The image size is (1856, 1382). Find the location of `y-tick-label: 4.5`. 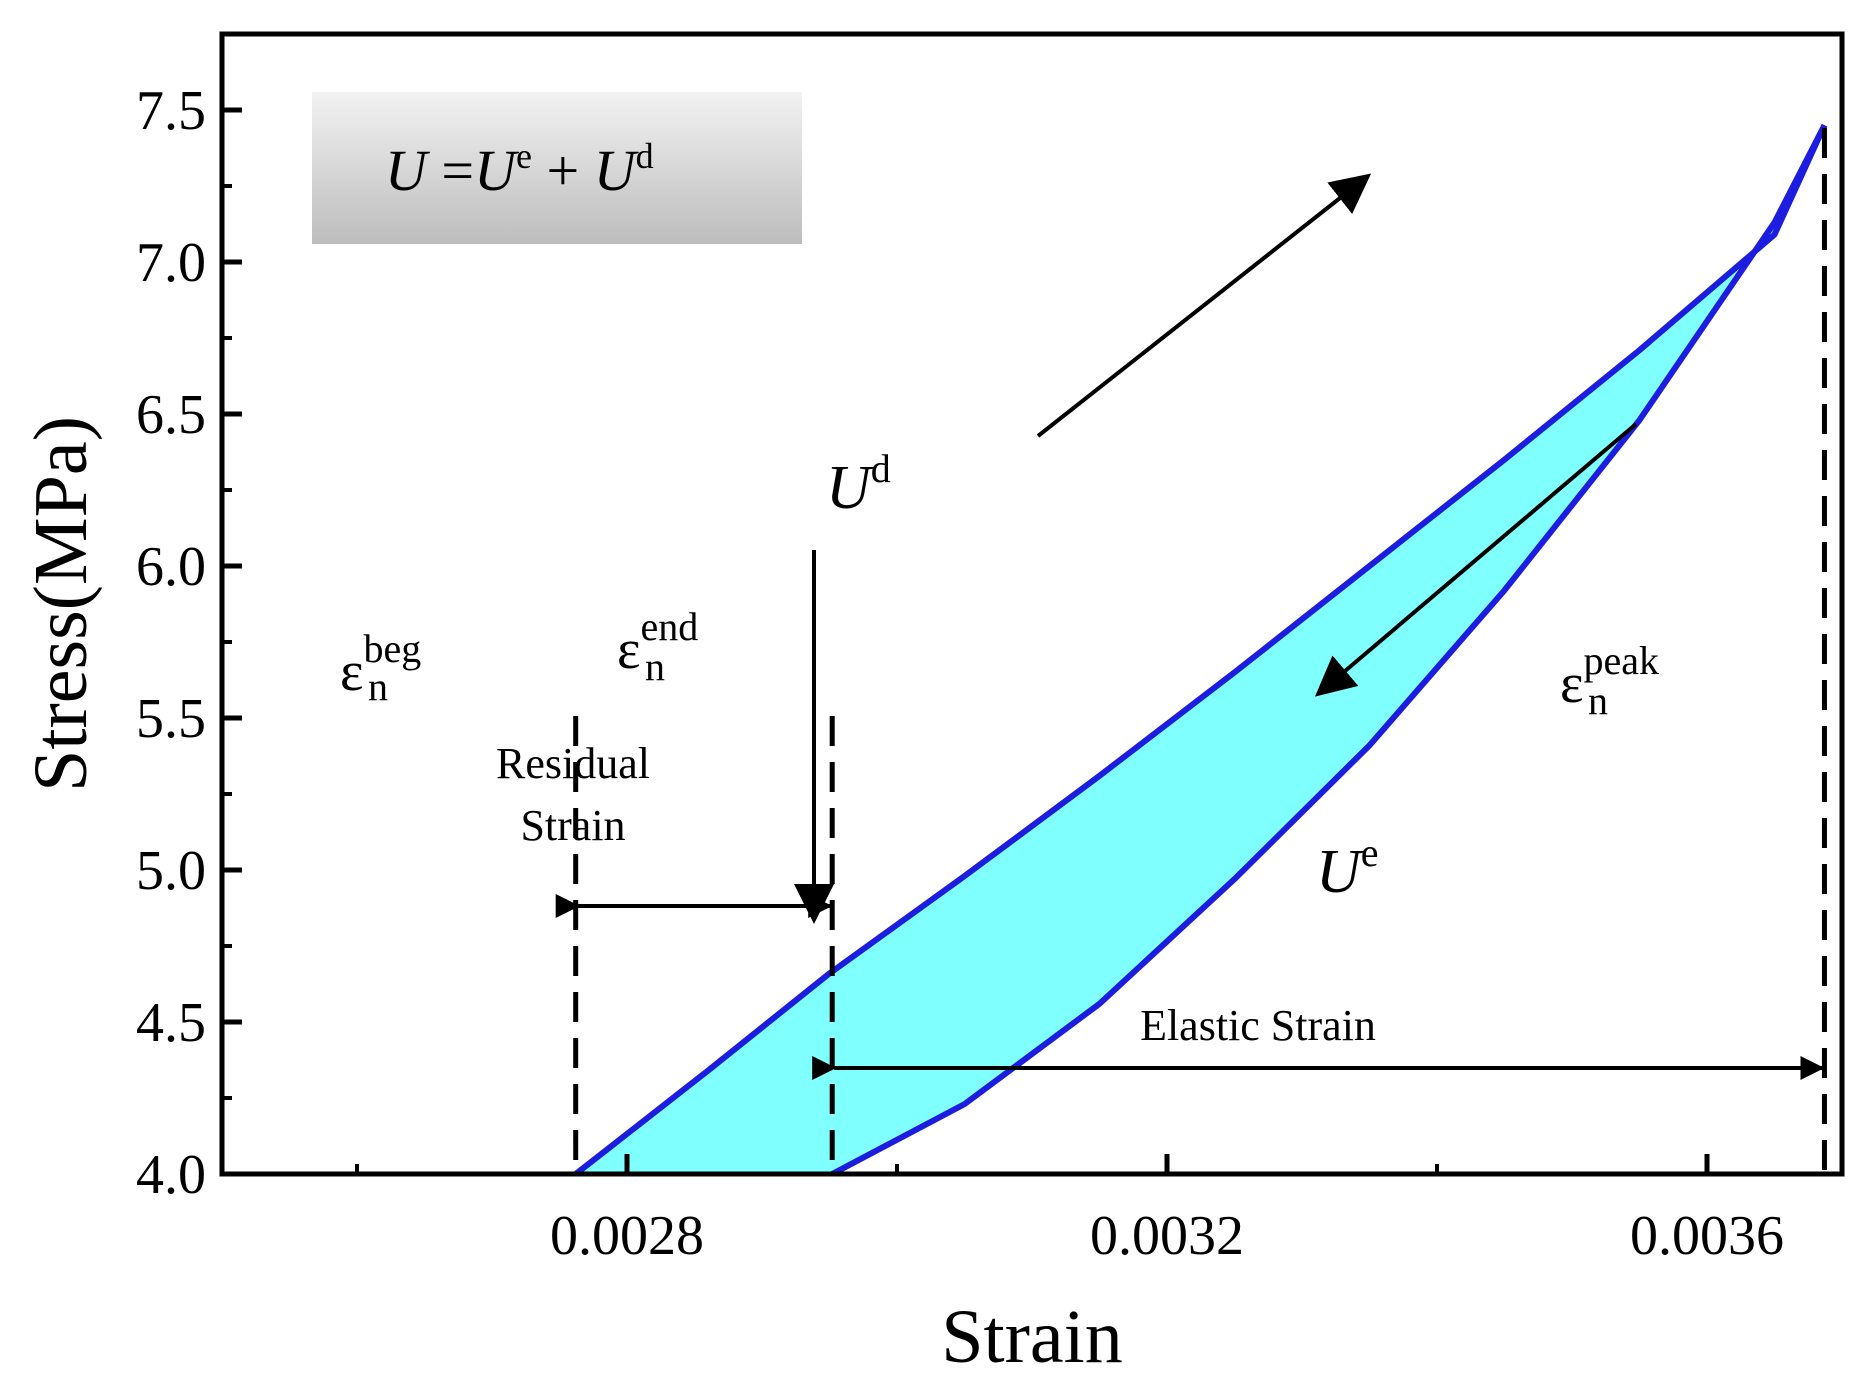

y-tick-label: 4.5 is located at coordinates (171, 1023).